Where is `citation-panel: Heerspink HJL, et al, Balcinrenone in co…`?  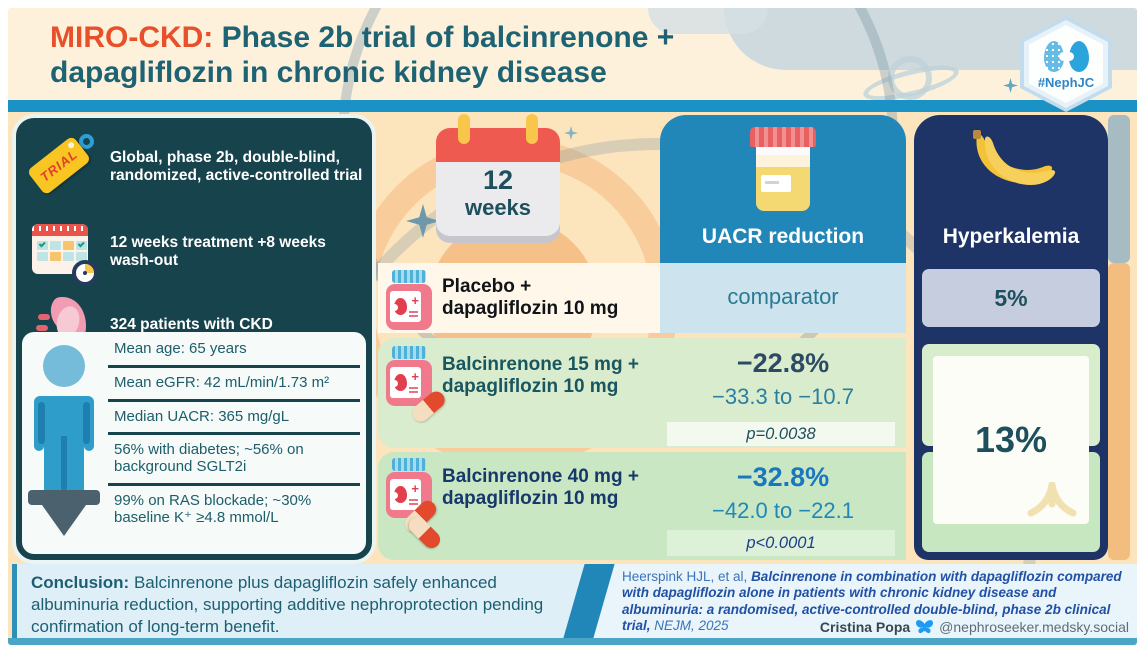 citation-panel: Heerspink HJL, et al, Balcinrenone in co… is located at coordinates (864, 601).